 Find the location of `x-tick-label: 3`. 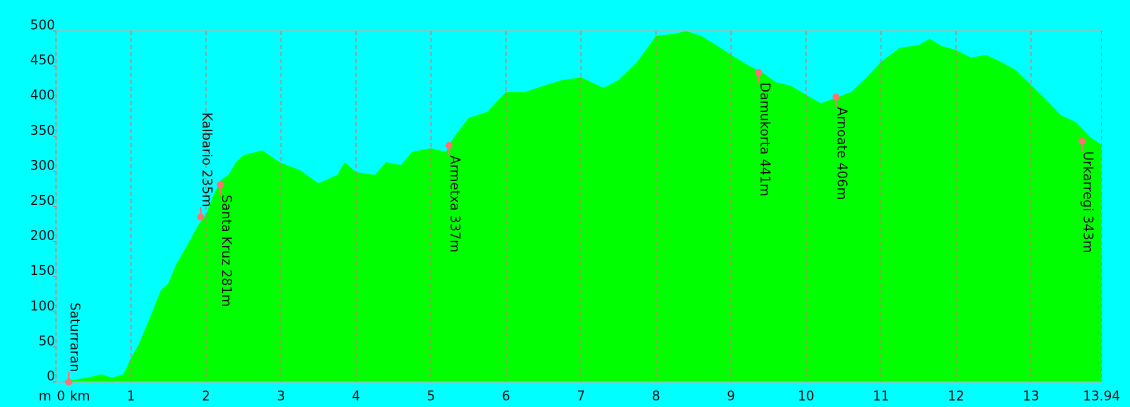

x-tick-label: 3 is located at coordinates (281, 397).